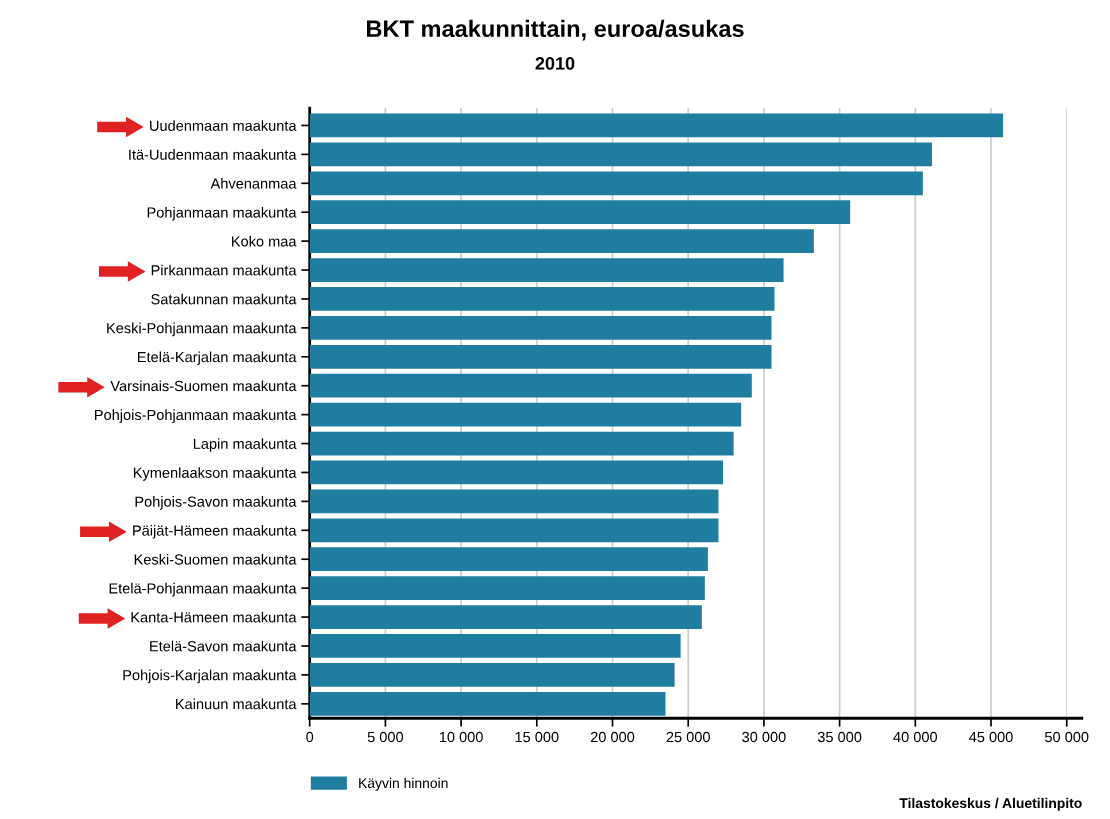 The height and width of the screenshot is (819, 1110). Describe the element at coordinates (203, 386) in the screenshot. I see `y-tick-label: Varsinais-Suomen maakunta` at that location.